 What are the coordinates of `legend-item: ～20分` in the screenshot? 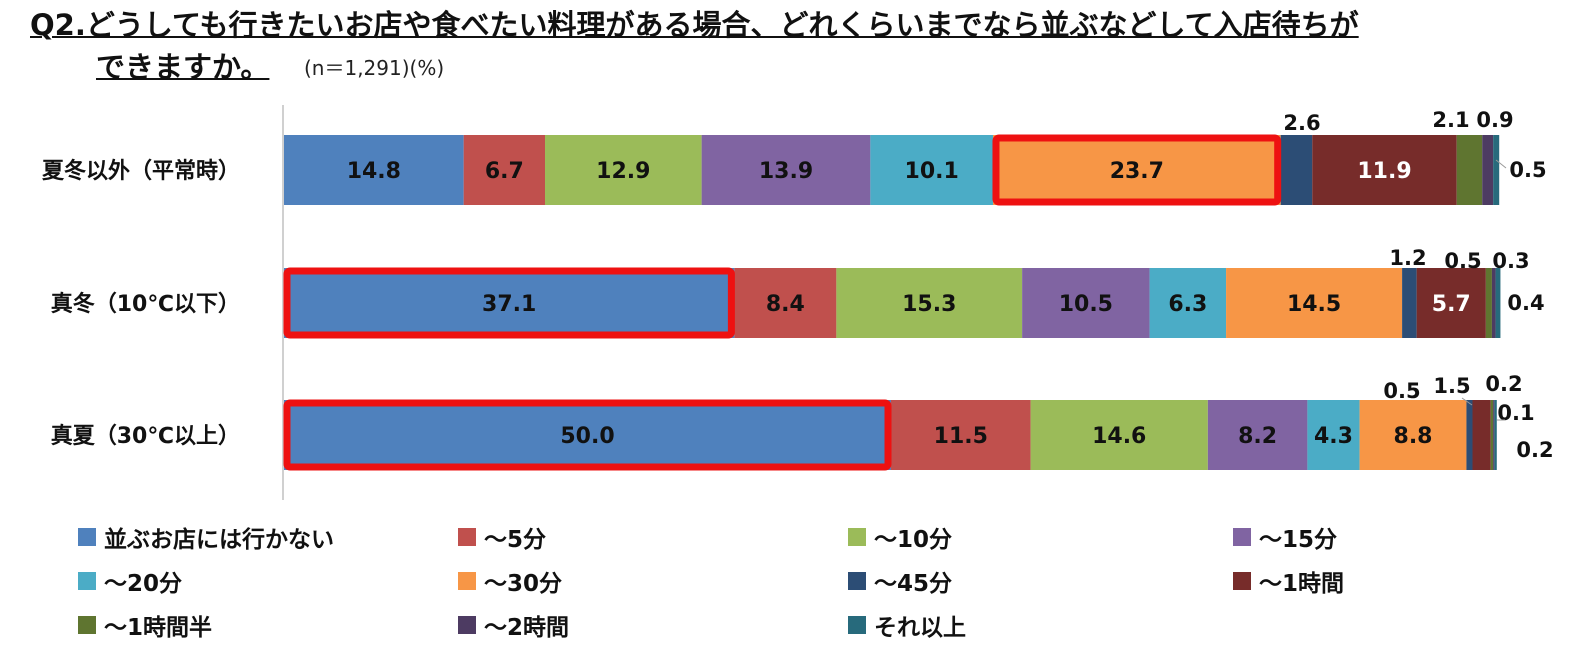 It's located at (130, 581).